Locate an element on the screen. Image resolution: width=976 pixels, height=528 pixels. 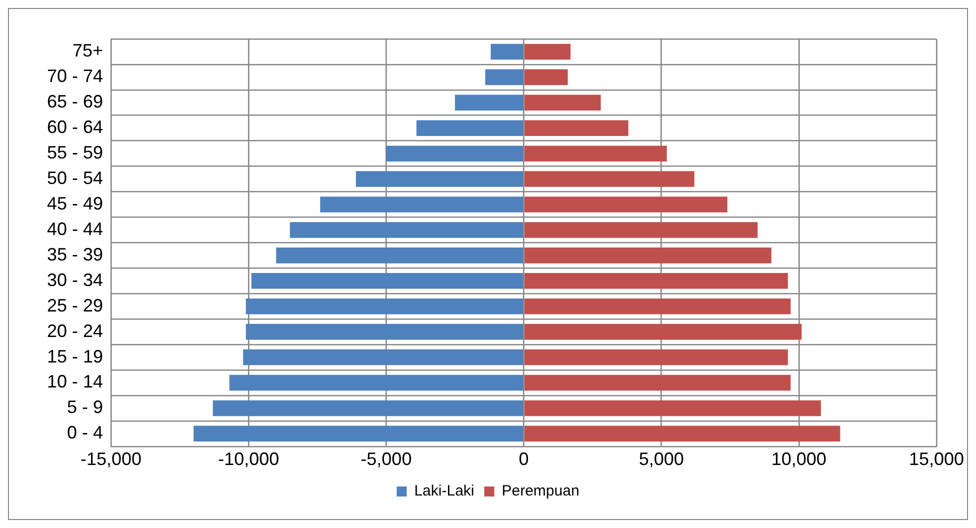
y-tick-label: 30 - 34 is located at coordinates (75, 280).